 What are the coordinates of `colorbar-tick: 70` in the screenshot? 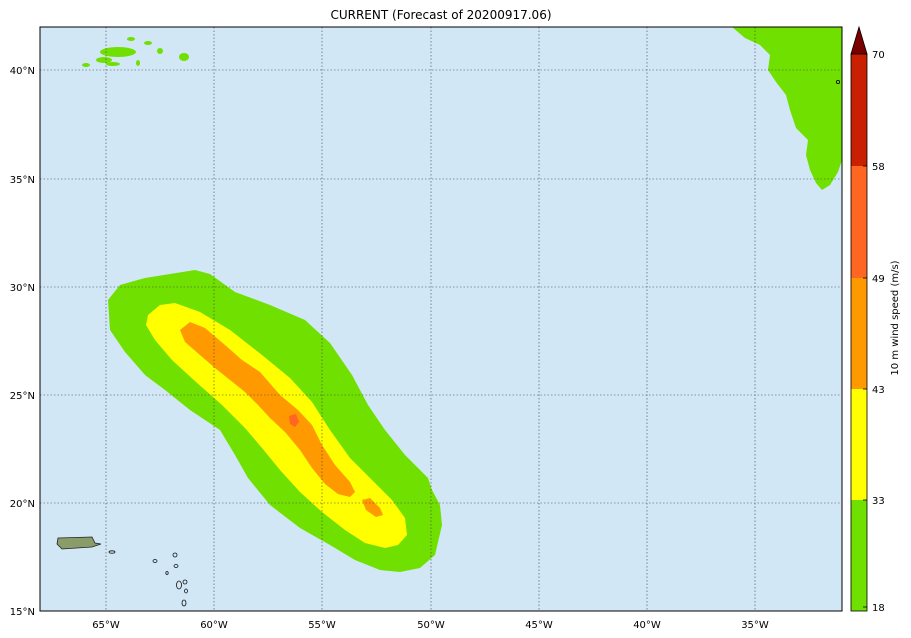 It's located at (878, 55).